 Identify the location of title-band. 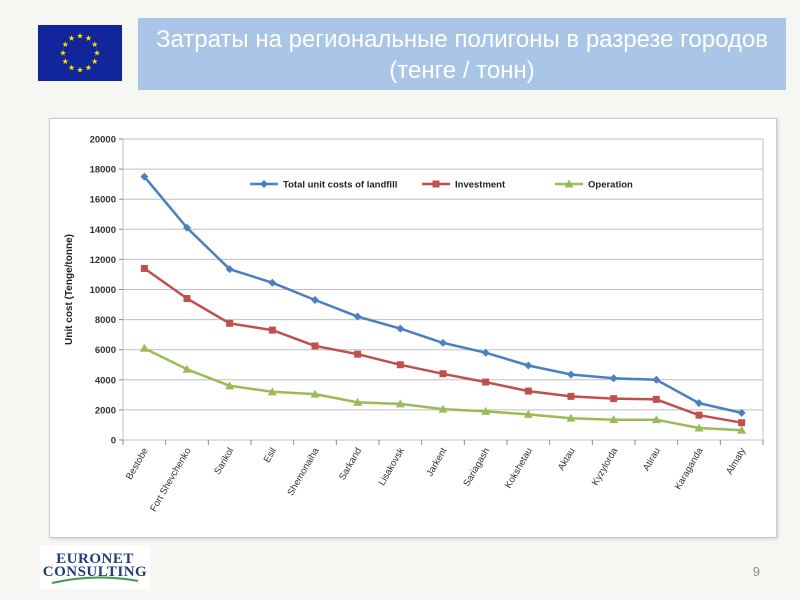
(462, 54).